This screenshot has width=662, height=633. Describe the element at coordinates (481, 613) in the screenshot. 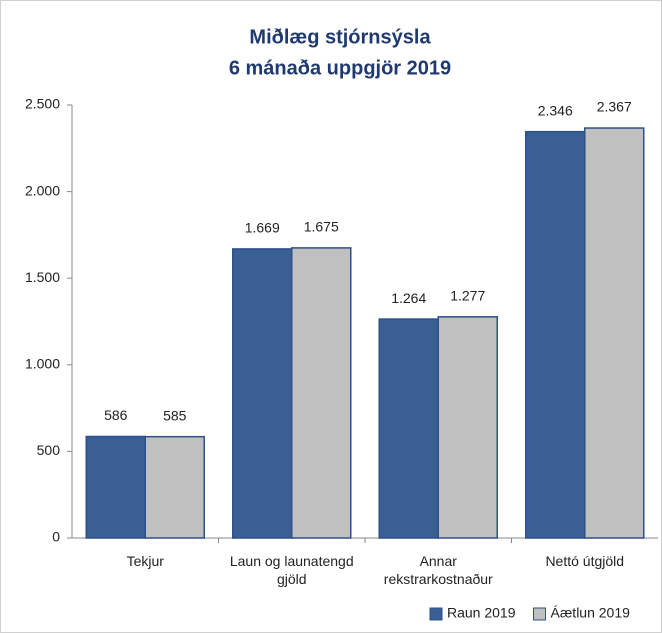

I see `legend-label: Raun 2019` at that location.